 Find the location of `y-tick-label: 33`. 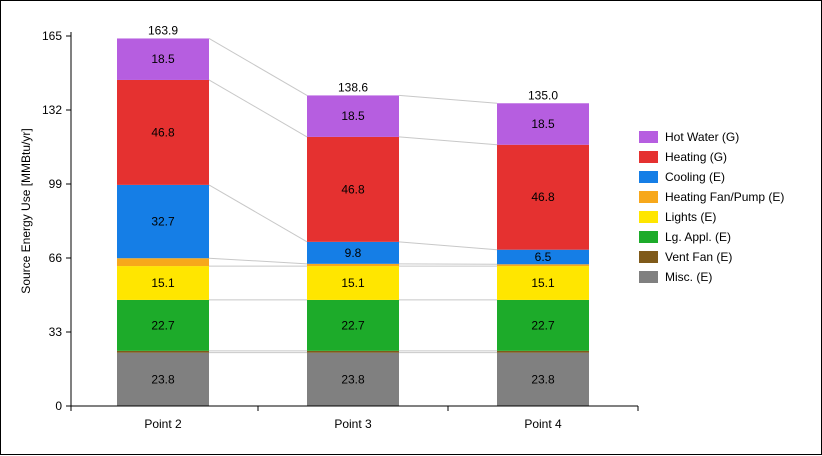

y-tick-label: 33 is located at coordinates (56, 332).